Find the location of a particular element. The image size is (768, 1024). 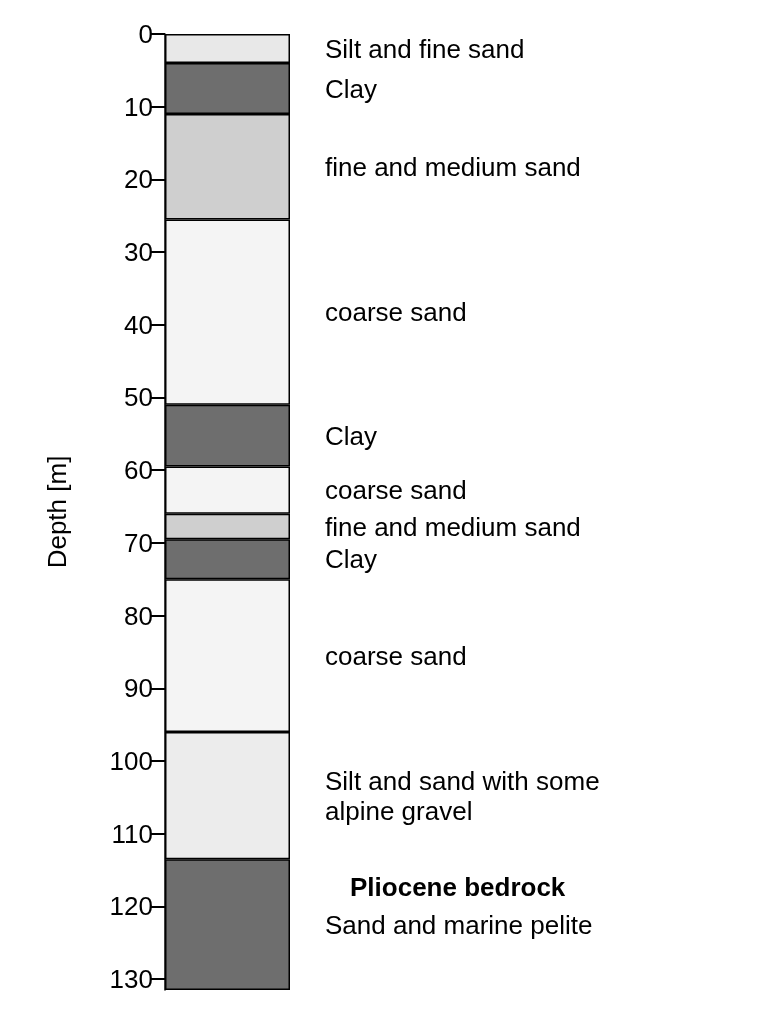

y-tick-label: 90 is located at coordinates (138, 688).